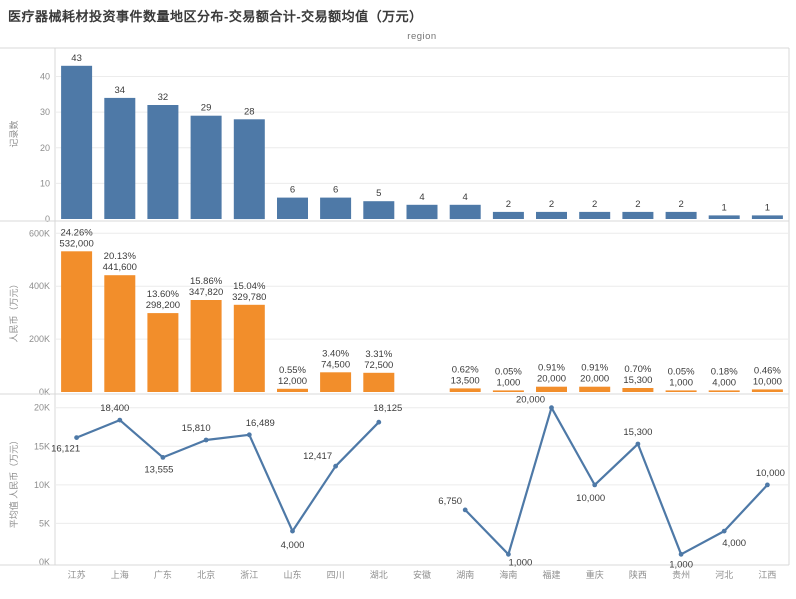  Describe the element at coordinates (450, 501) in the screenshot. I see `value-label: 6,750` at that location.